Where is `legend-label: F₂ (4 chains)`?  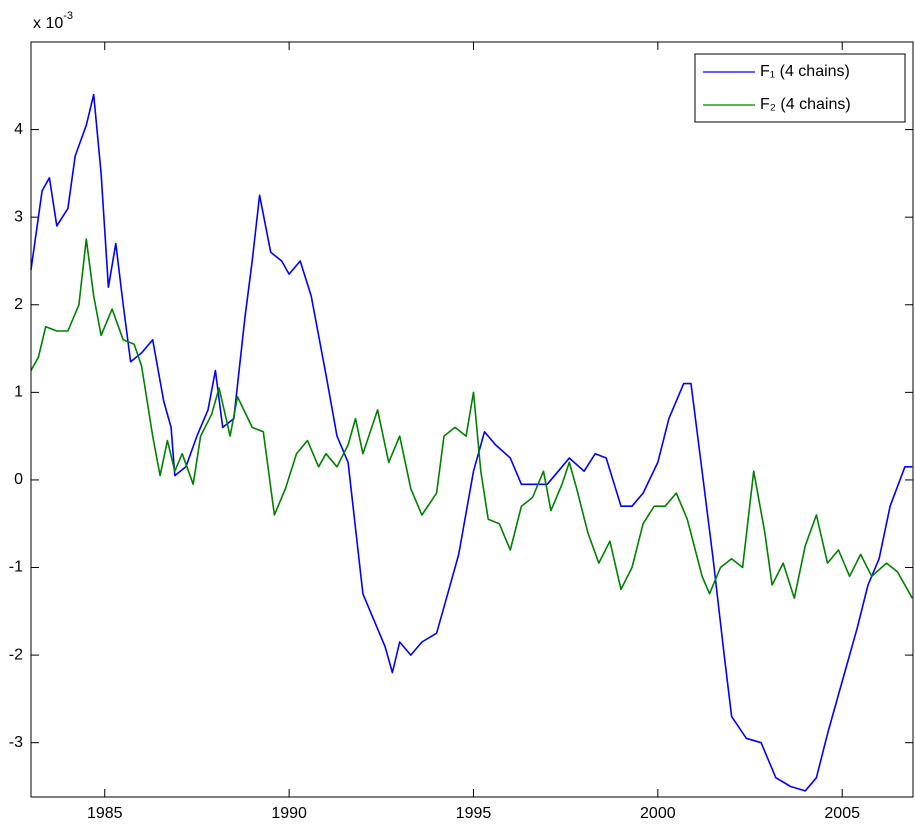 legend-label: F₂ (4 chains) is located at coordinates (805, 104).